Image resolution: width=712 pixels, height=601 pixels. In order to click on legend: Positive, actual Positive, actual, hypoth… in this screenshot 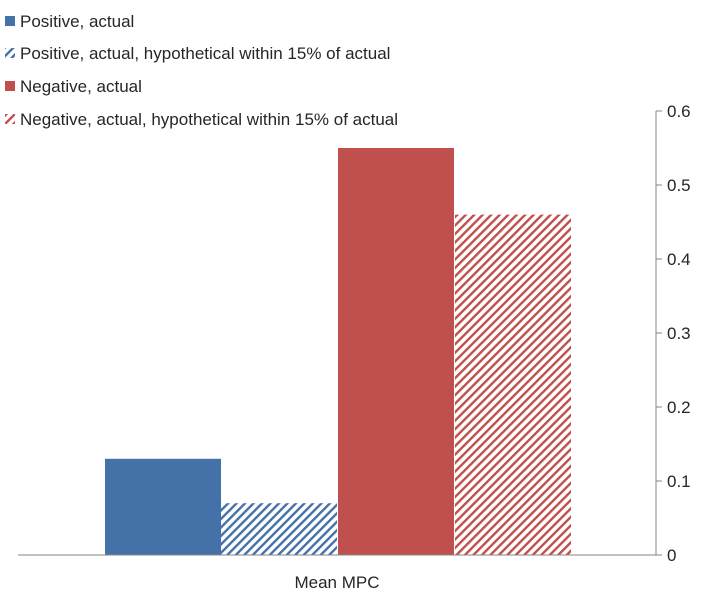, I will do `click(201, 70)`.